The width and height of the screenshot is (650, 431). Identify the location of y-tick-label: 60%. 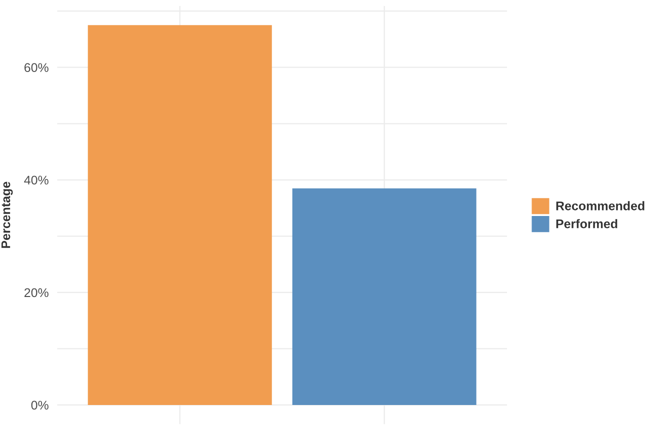
(36, 67).